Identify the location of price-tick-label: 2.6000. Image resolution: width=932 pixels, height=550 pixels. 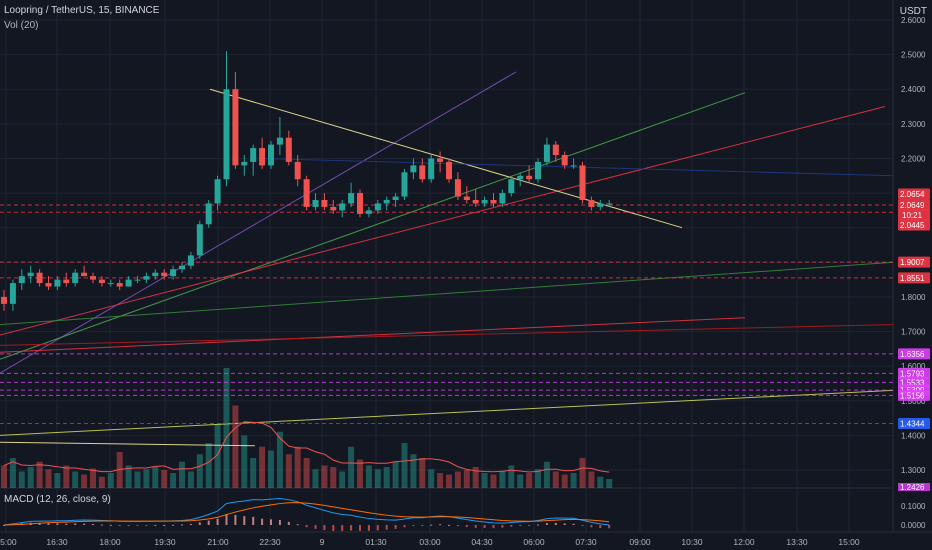
(913, 20).